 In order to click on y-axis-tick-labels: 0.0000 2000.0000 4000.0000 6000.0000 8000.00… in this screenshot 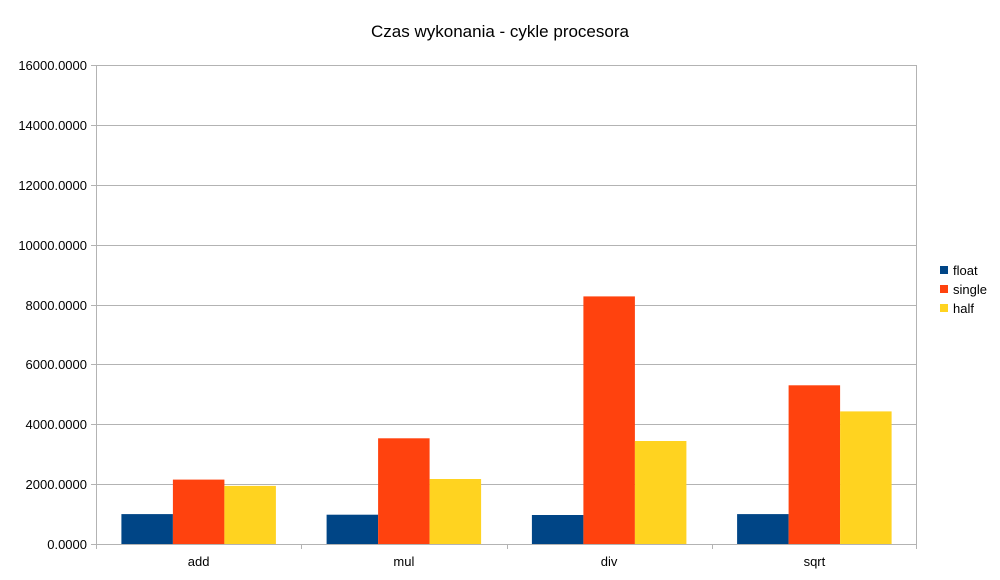, I will do `click(52, 305)`.